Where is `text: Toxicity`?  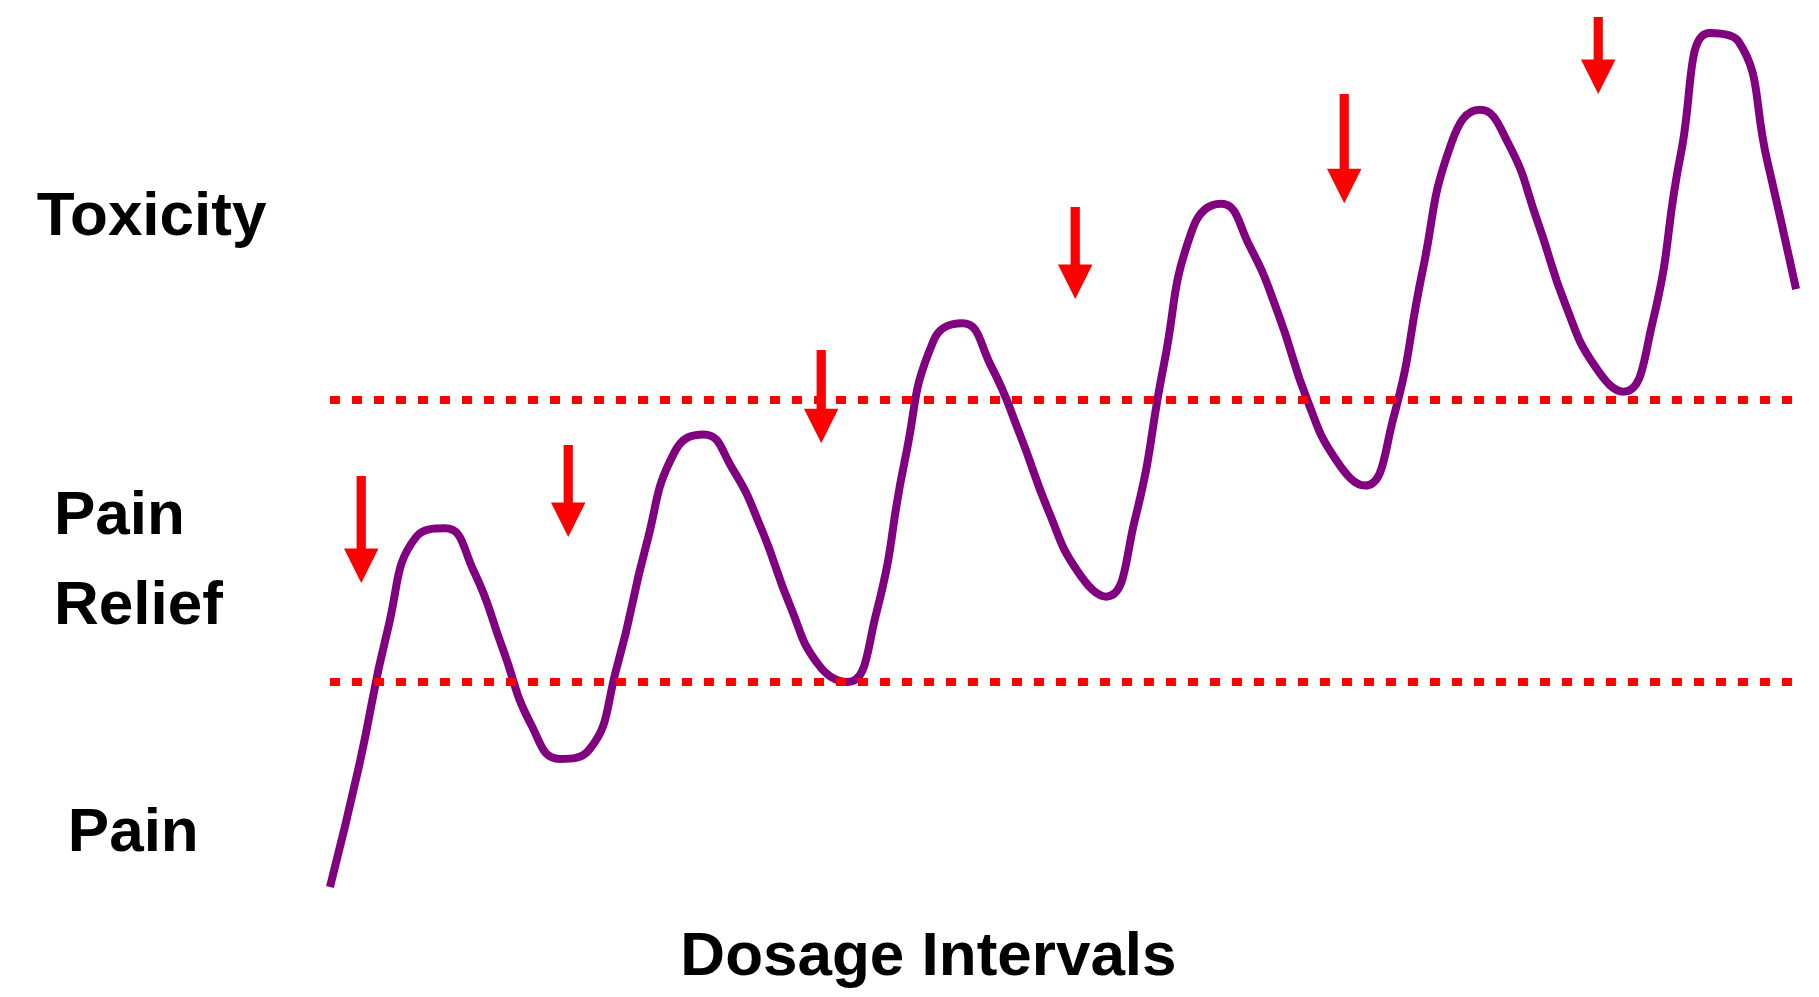 text: Toxicity is located at coordinates (151, 214).